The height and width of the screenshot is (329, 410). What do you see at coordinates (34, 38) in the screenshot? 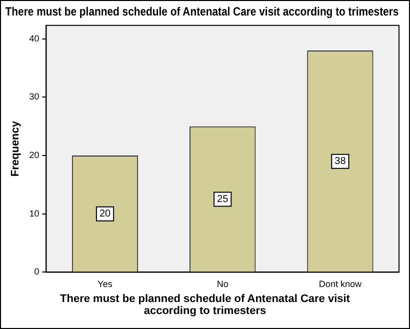
I see `y-tick-label: 40` at bounding box center [34, 38].